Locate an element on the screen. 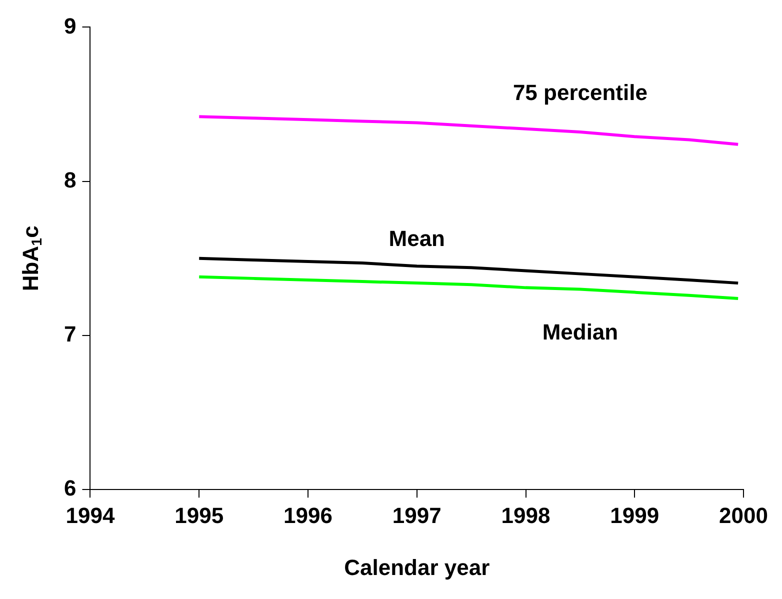 The width and height of the screenshot is (782, 599). series-label: Median is located at coordinates (580, 331).